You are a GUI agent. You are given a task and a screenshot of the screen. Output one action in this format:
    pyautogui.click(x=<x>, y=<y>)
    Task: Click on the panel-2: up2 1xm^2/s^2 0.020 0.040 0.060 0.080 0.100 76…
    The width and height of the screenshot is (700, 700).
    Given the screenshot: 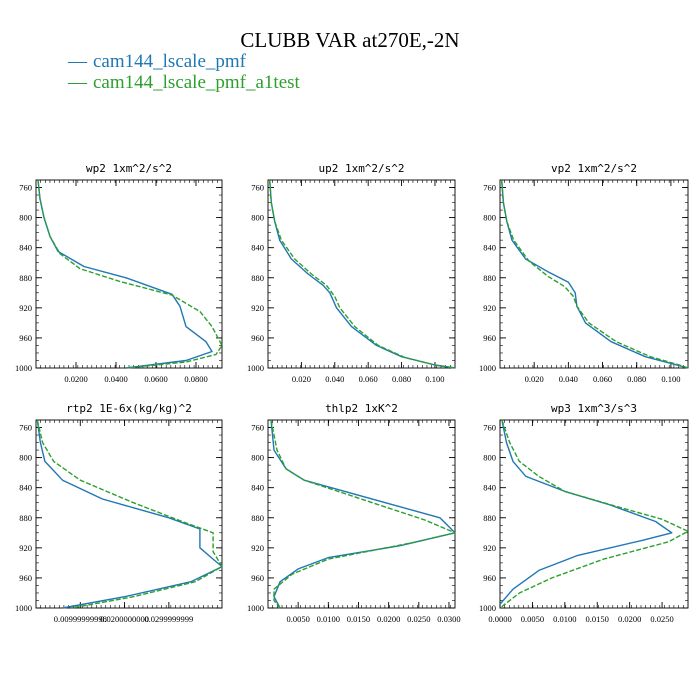 What is the action you would take?
    pyautogui.click(x=351, y=273)
    